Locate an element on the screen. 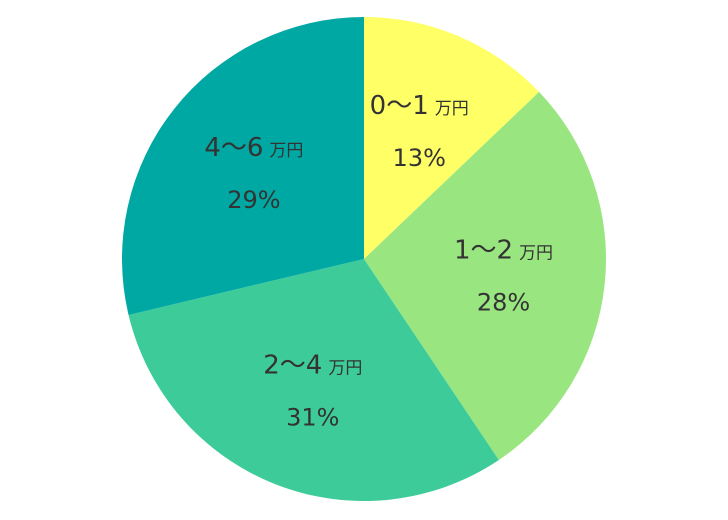 Image resolution: width=728 pixels, height=520 pixels. slice-range-label-3: 4〜6 万円 is located at coordinates (253, 148).